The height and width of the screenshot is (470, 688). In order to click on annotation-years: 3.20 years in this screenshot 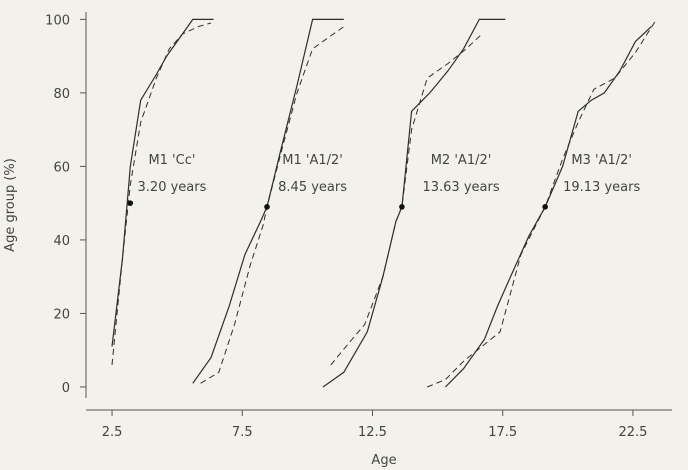, I will do `click(172, 187)`.